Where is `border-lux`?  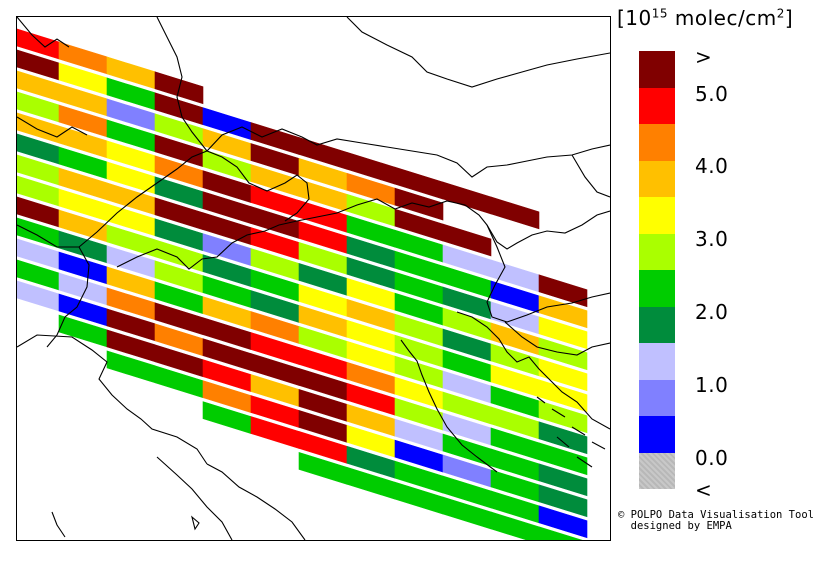
border-lux is located at coordinates (43, 32).